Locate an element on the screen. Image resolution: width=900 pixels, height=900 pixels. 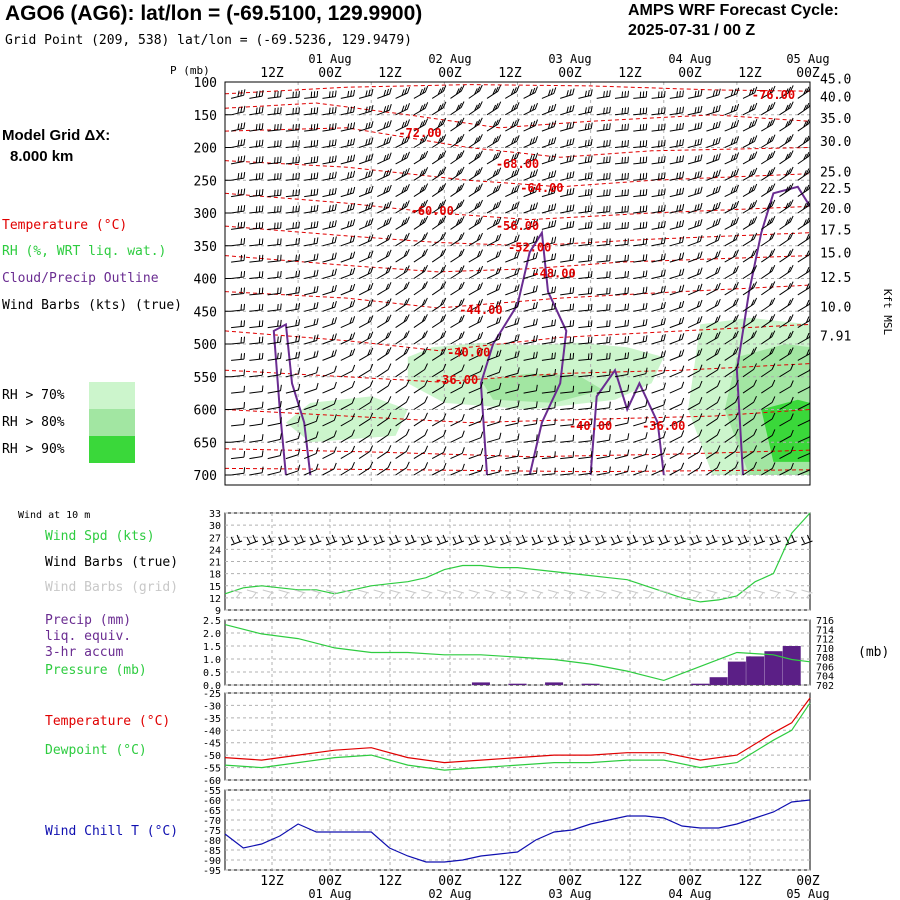
temp-ytick-label: -25 is located at coordinates (212, 694).